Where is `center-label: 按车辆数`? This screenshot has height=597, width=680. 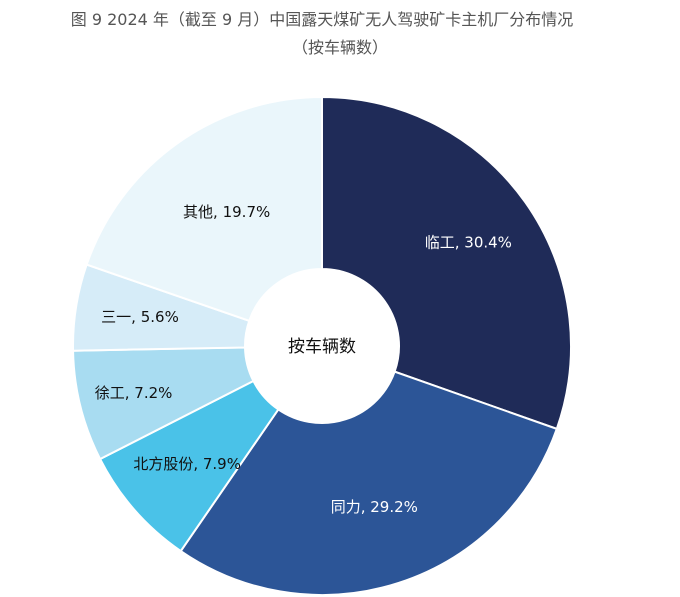
center-label: 按车辆数 is located at coordinates (322, 347).